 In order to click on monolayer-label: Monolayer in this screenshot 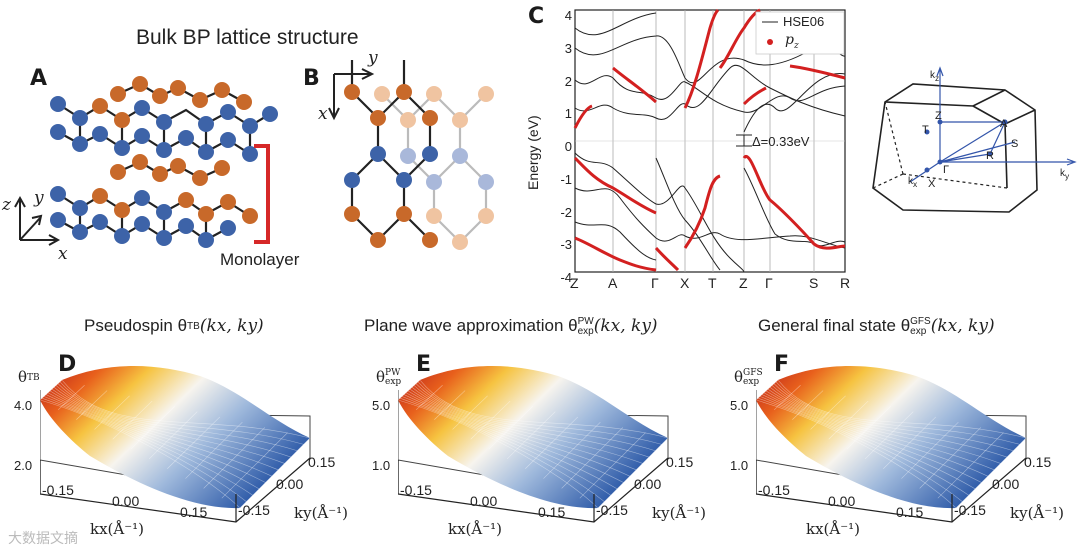, I will do `click(260, 259)`.